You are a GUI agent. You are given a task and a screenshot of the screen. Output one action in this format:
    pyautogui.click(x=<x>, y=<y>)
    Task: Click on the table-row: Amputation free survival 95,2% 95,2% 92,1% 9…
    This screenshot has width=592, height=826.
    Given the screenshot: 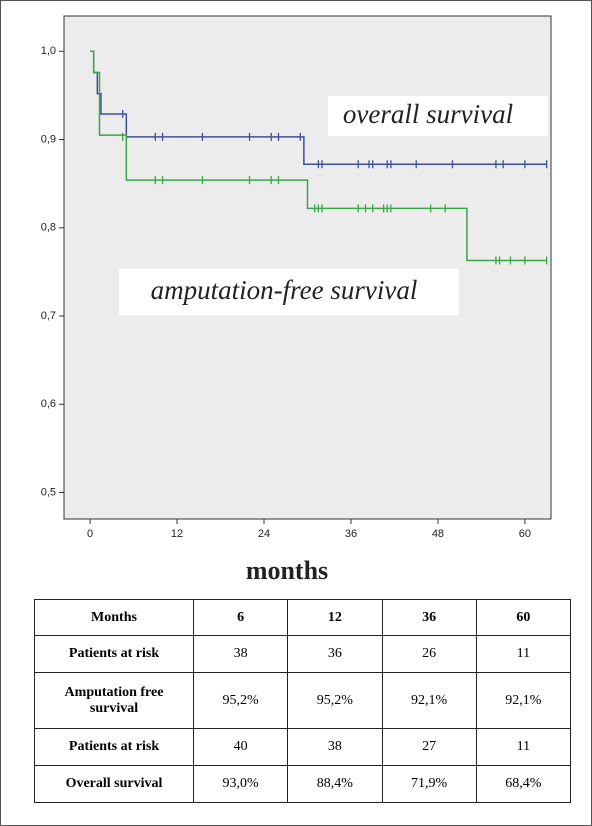 What is the action you would take?
    pyautogui.click(x=303, y=700)
    